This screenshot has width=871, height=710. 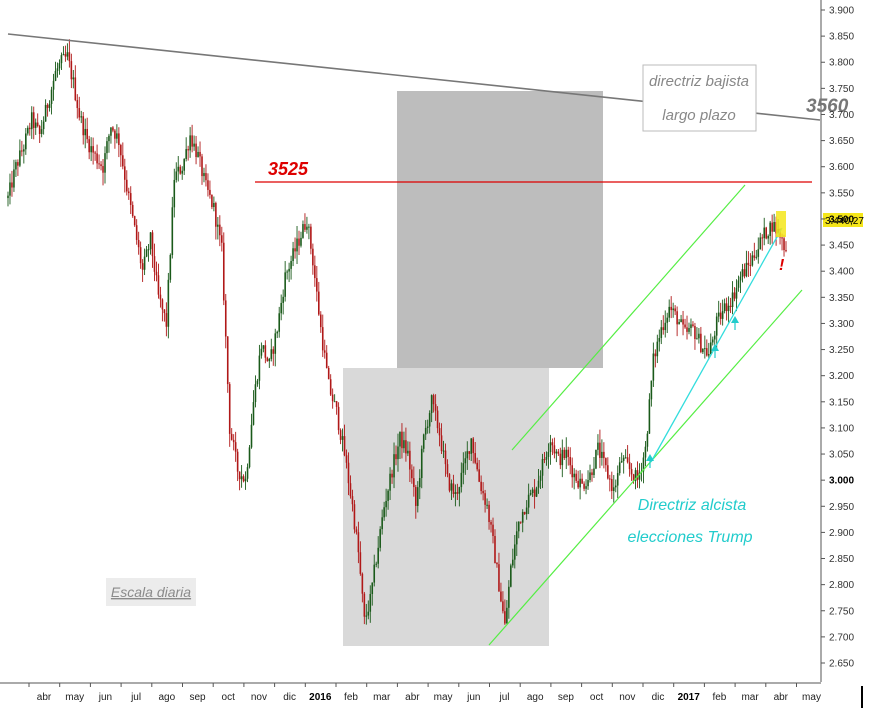 What do you see at coordinates (44, 697) in the screenshot?
I see `x-tick-label: abr` at bounding box center [44, 697].